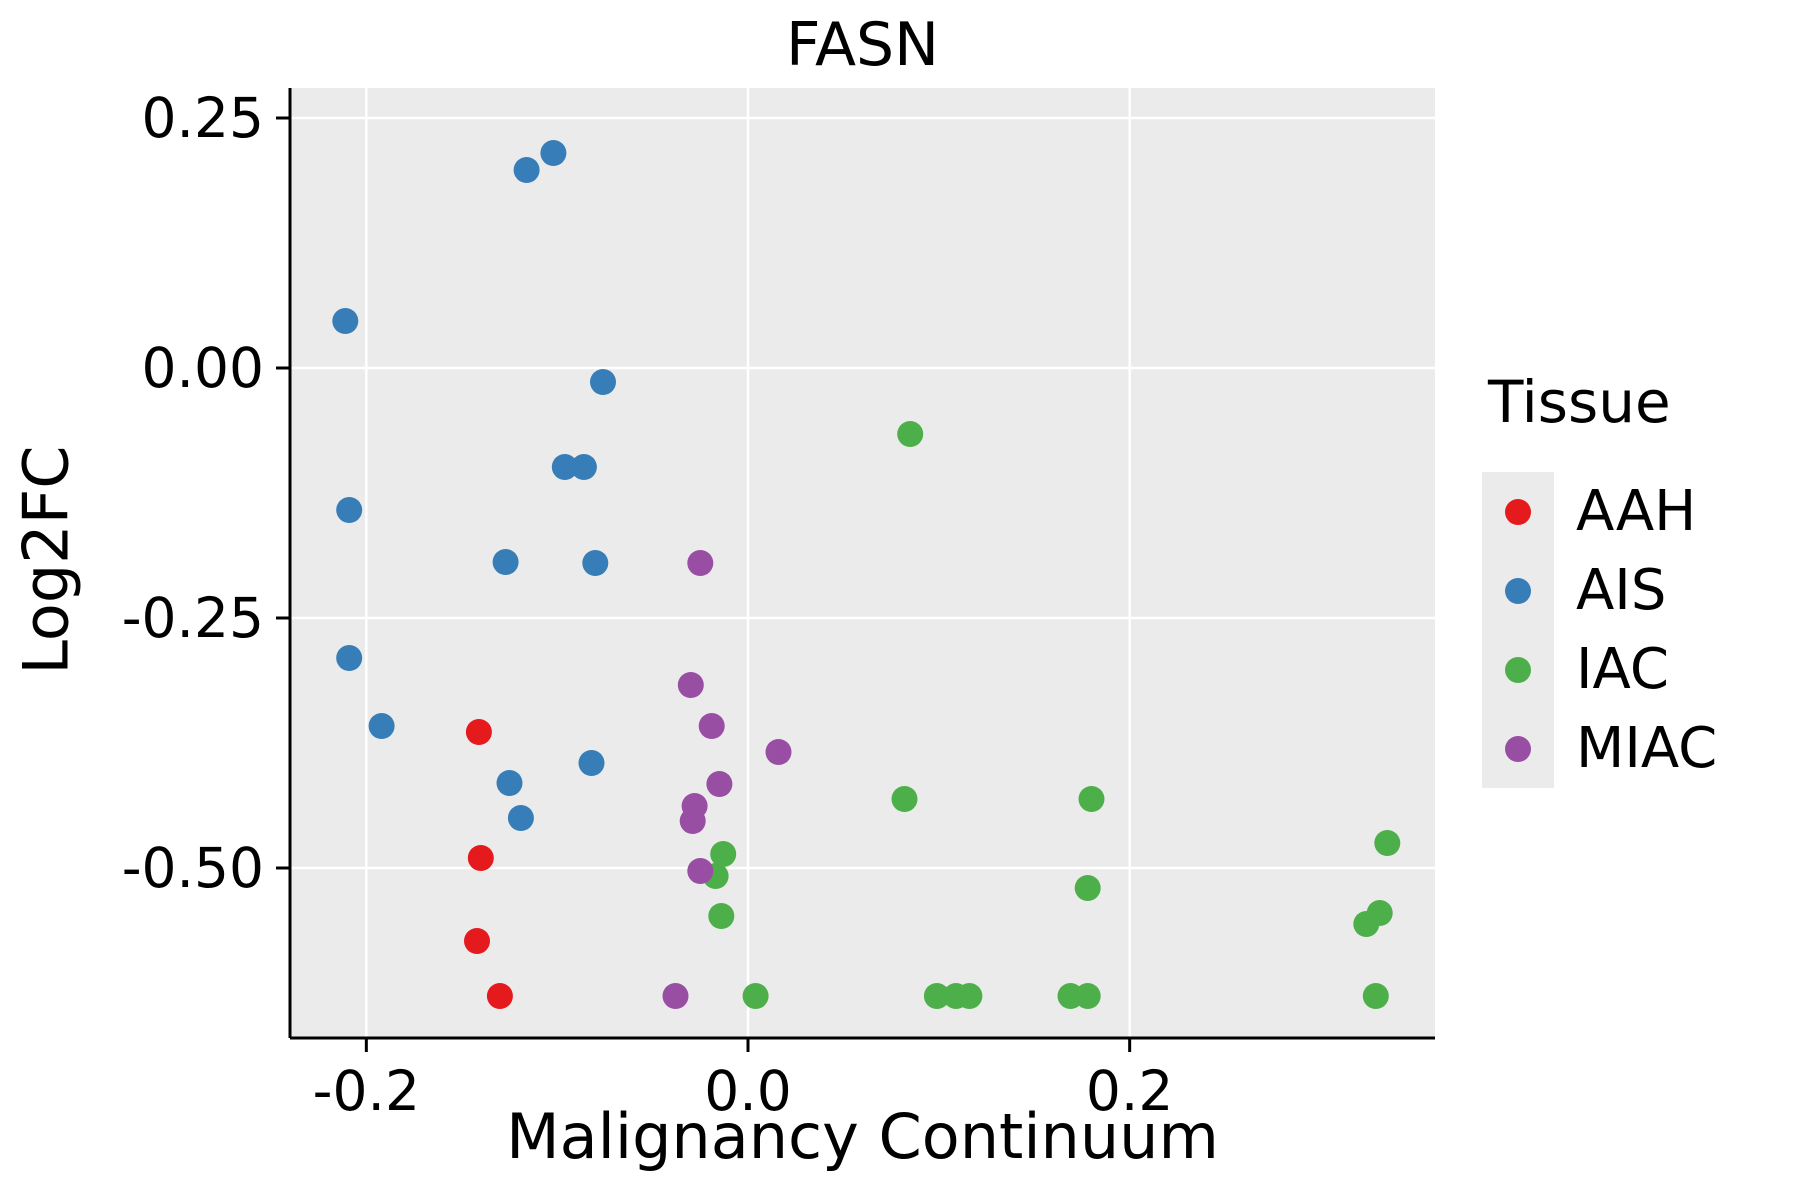 The image size is (1800, 1200). What do you see at coordinates (862, 45) in the screenshot?
I see `chart-title: FASN` at bounding box center [862, 45].